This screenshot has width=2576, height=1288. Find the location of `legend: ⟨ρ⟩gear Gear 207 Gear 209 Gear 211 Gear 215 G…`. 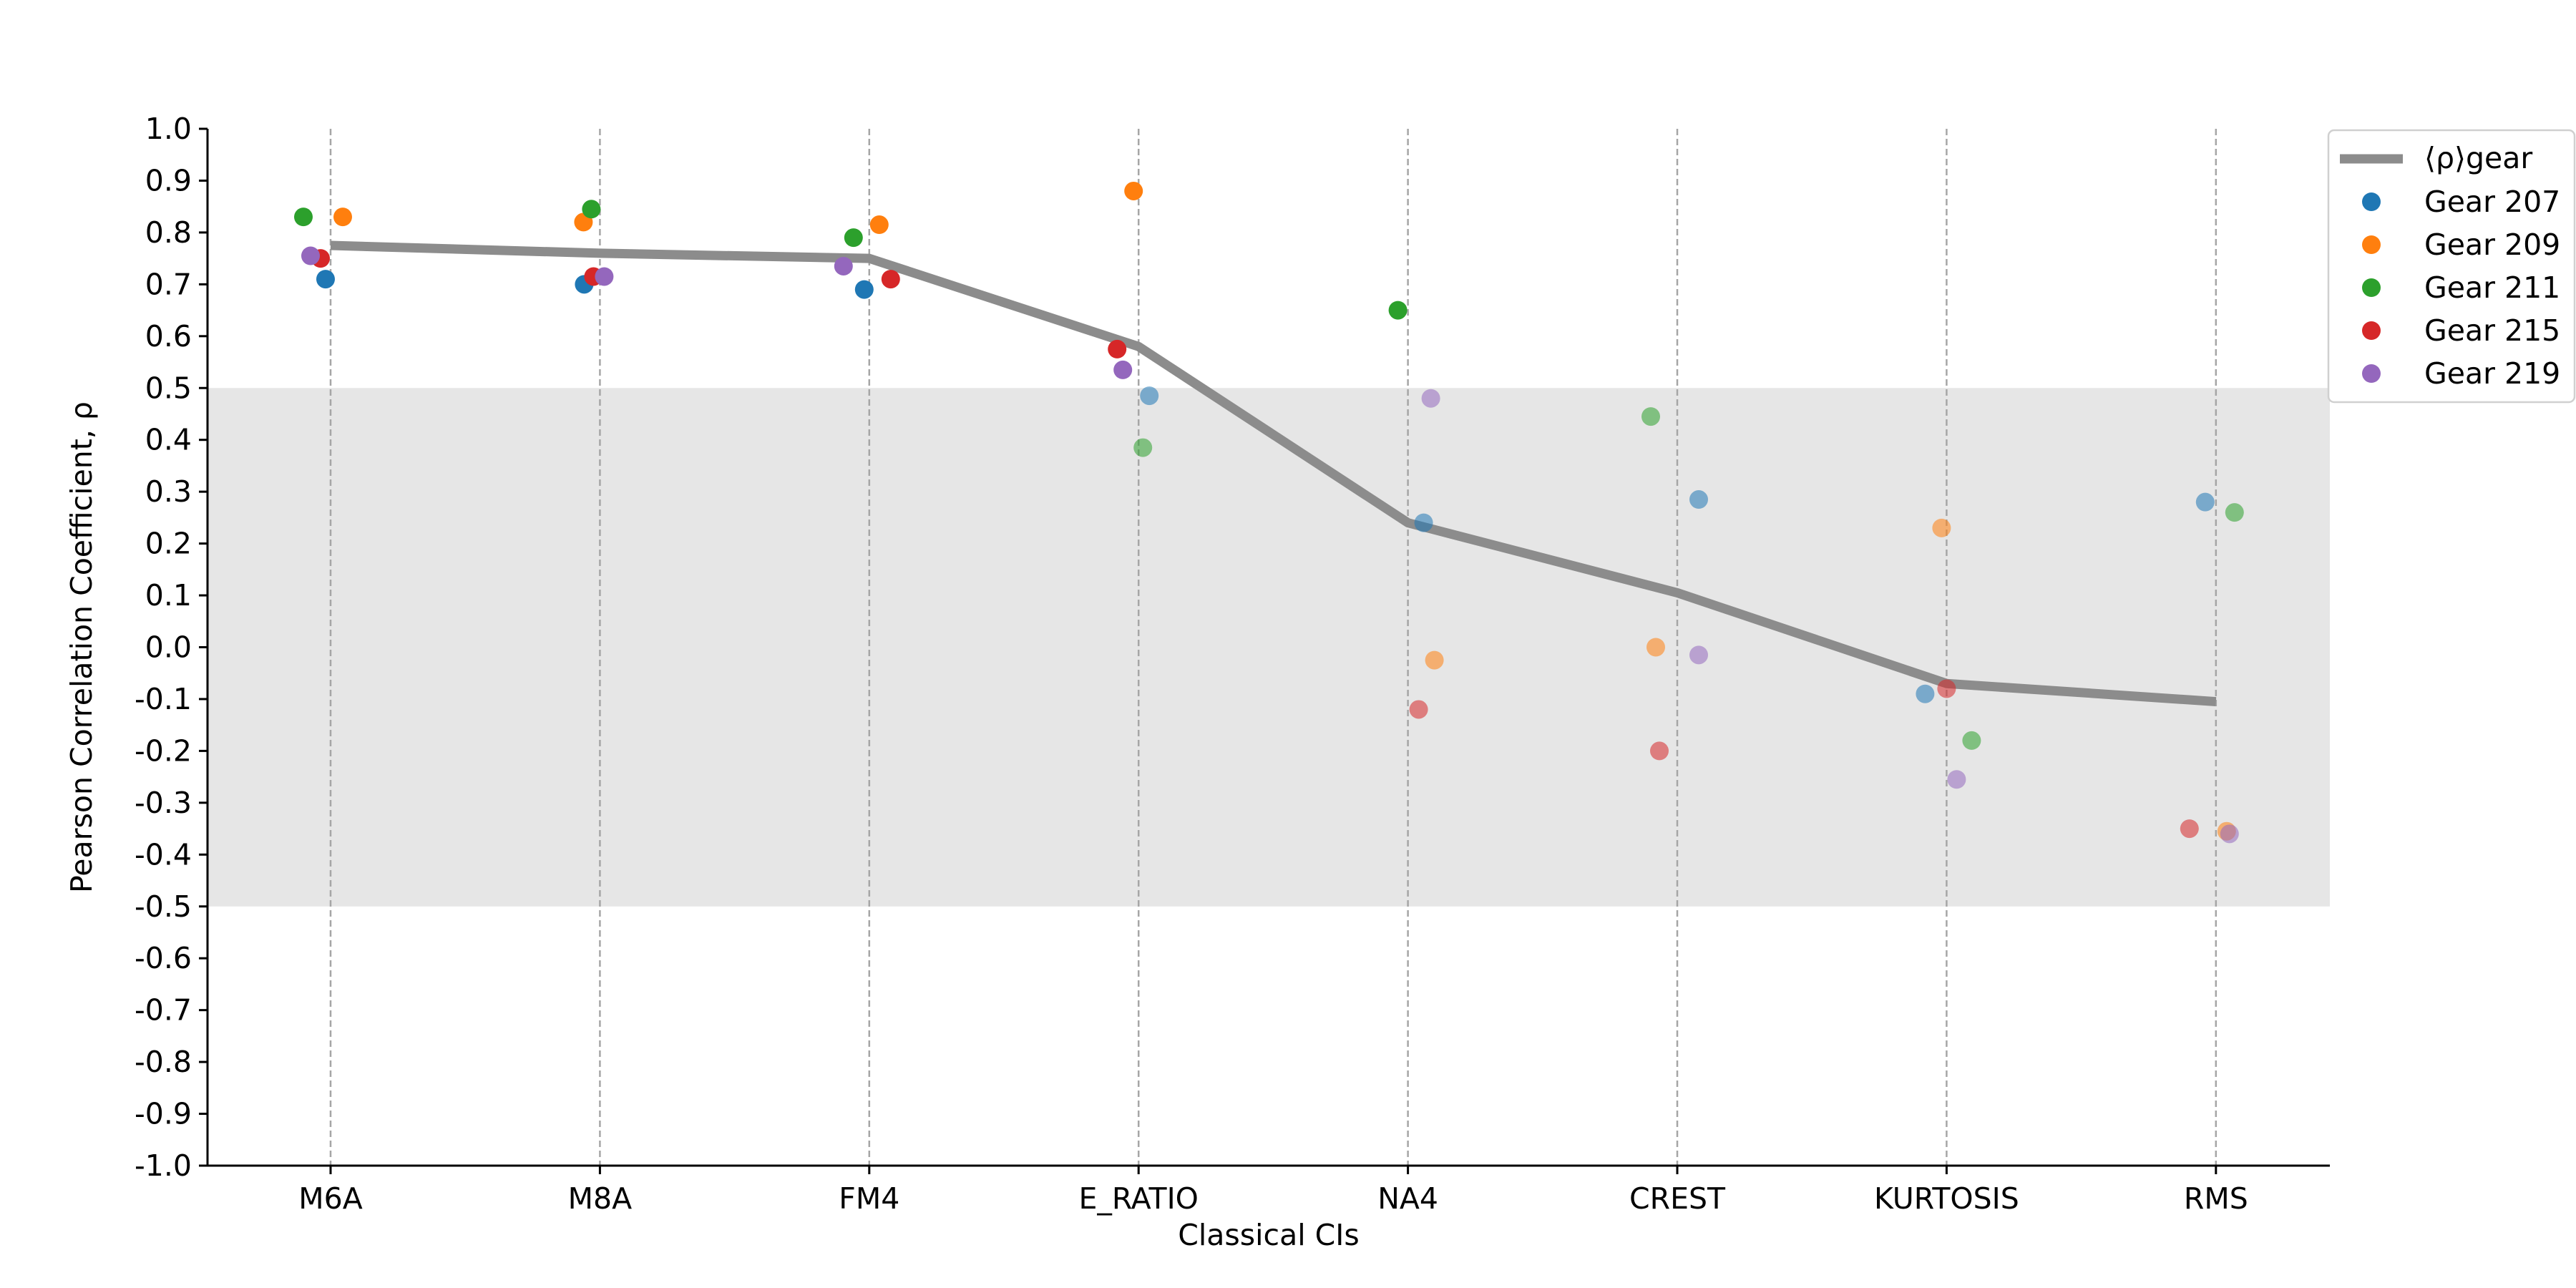

legend: ⟨ρ⟩gear Gear 207 Gear 209 Gear 211 Gear 215 G… is located at coordinates (2451, 266).